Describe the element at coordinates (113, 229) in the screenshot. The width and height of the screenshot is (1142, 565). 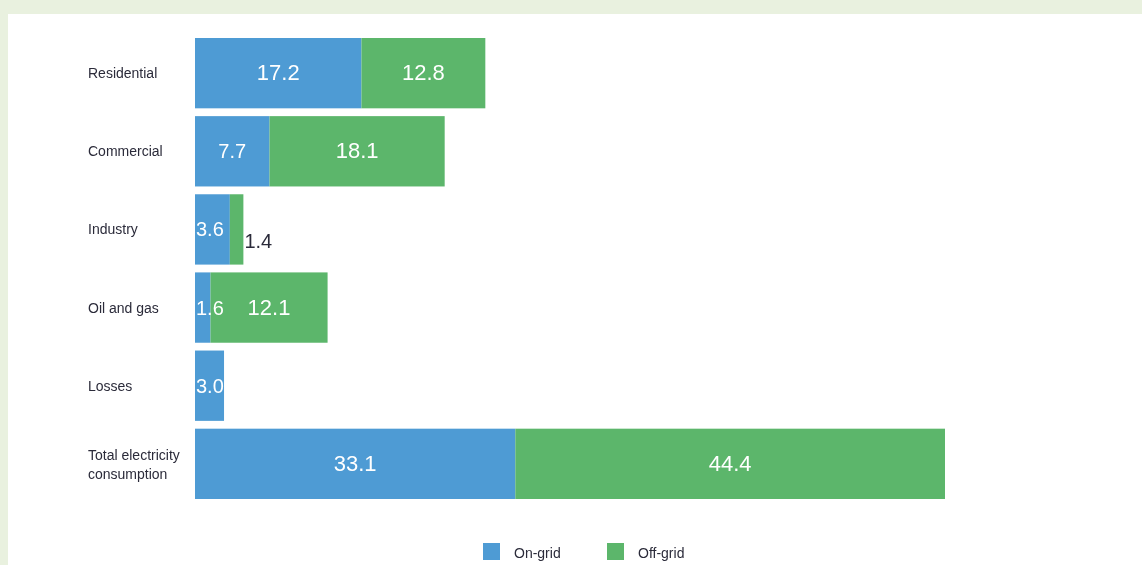
I see `y-tick-label: Industry` at that location.